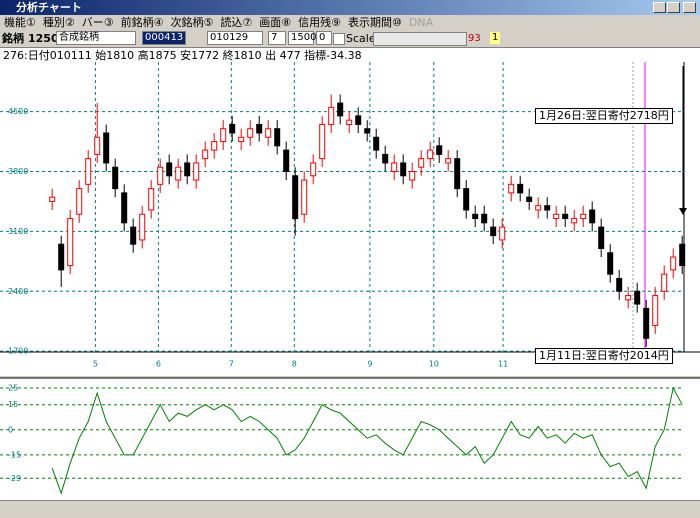  What do you see at coordinates (324, 38) in the screenshot?
I see `offset-field: 0` at bounding box center [324, 38].